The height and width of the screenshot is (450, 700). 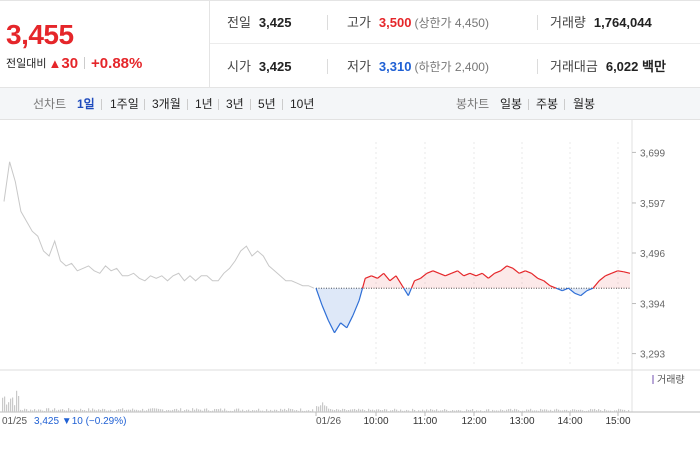 I want to click on stats-row-1: 전일 3,425 고가 3,500 (상한가 4,450) 거래량 1,764,044, so click(x=455, y=22).